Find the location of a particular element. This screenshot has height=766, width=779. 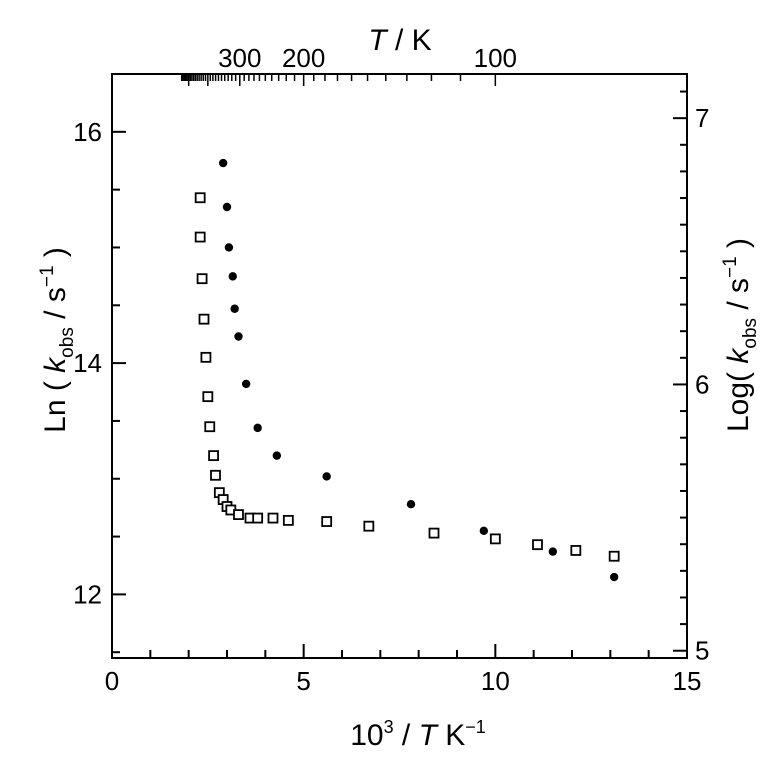

top-title-unit: / K is located at coordinates (409, 40).